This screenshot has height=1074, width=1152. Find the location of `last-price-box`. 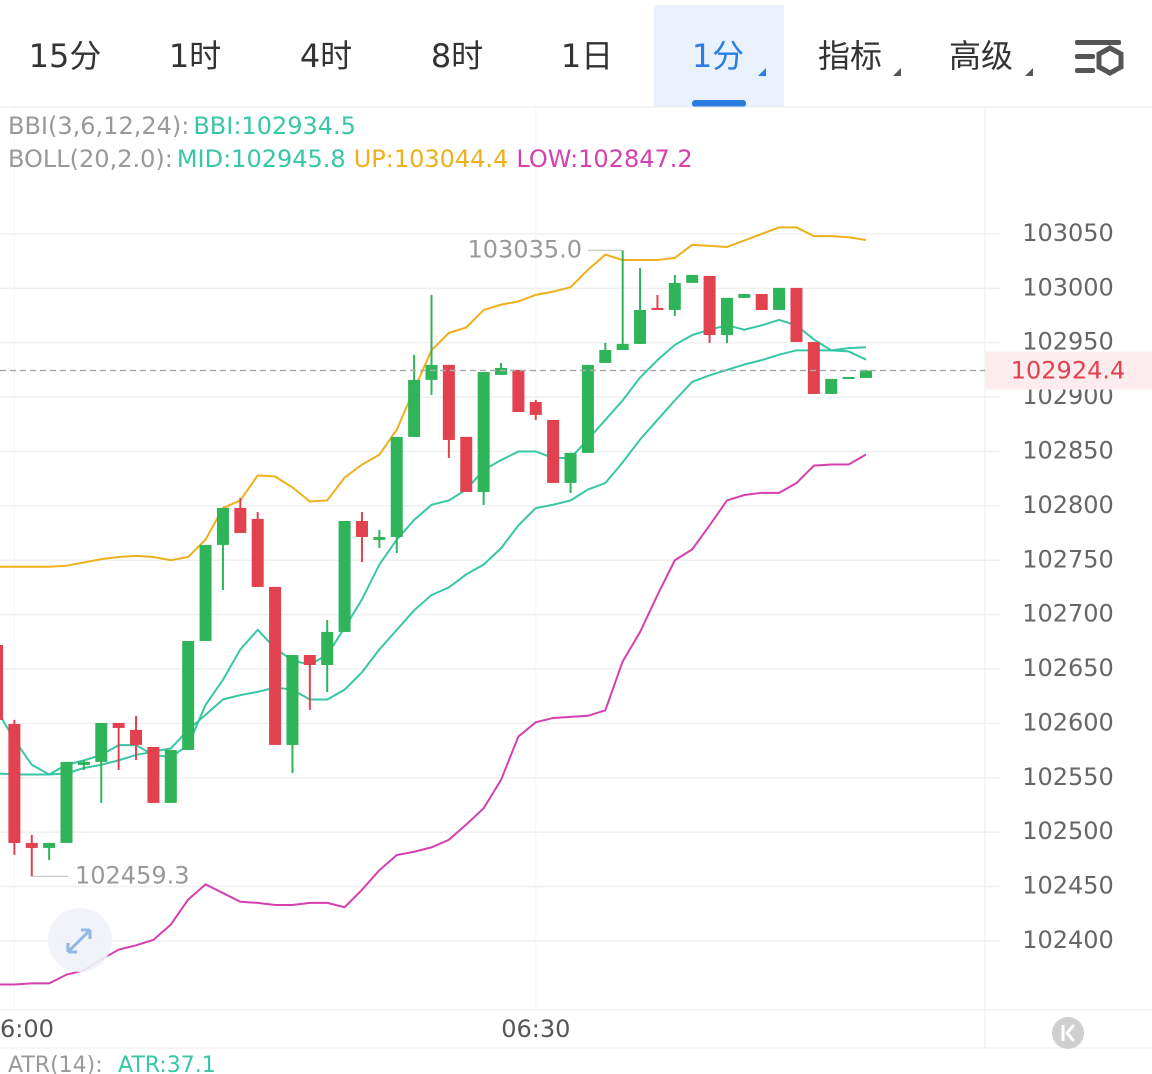

last-price-box is located at coordinates (1068, 370).